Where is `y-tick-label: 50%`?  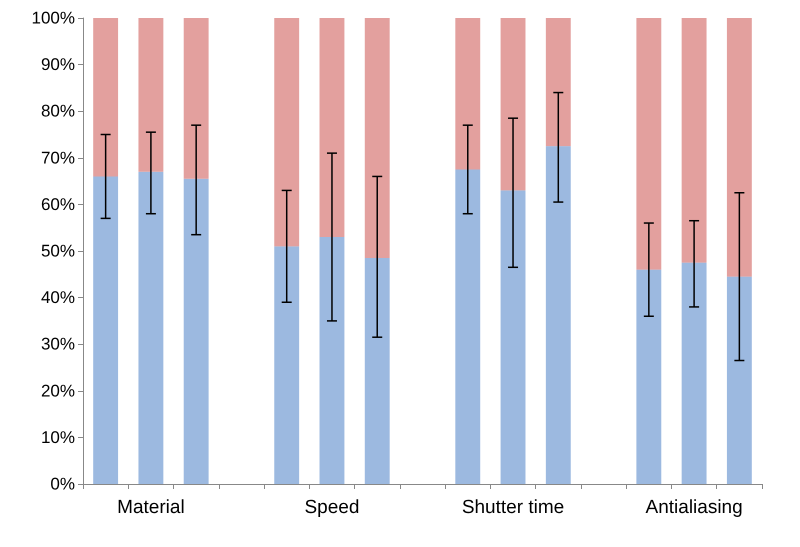
y-tick-label: 50% is located at coordinates (57, 251).